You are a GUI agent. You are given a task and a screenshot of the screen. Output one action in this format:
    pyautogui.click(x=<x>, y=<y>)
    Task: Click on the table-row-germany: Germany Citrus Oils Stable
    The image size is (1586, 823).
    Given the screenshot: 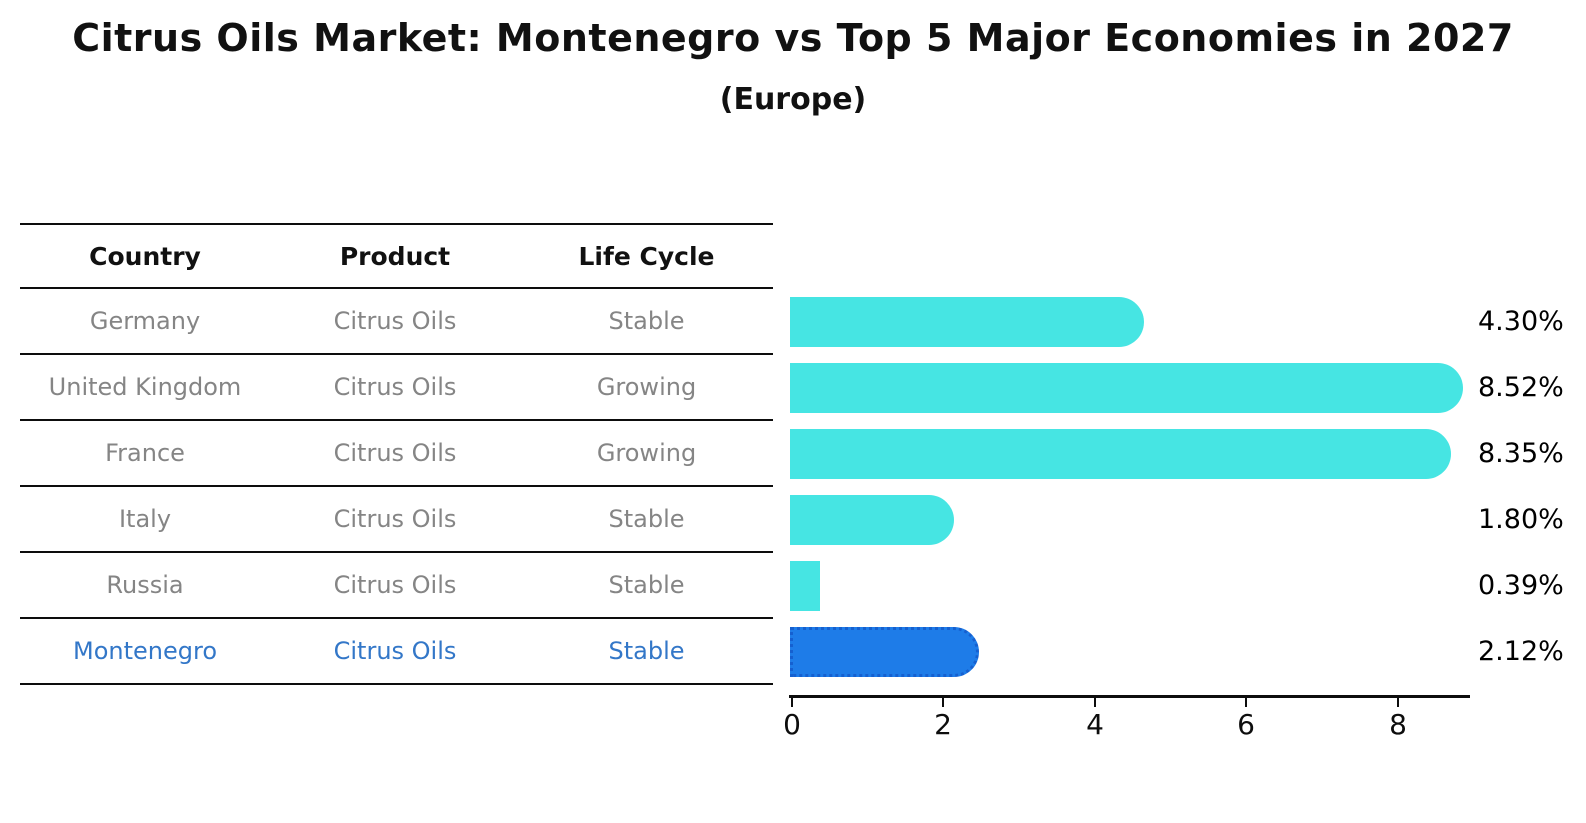 What is the action you would take?
    pyautogui.click(x=396, y=322)
    